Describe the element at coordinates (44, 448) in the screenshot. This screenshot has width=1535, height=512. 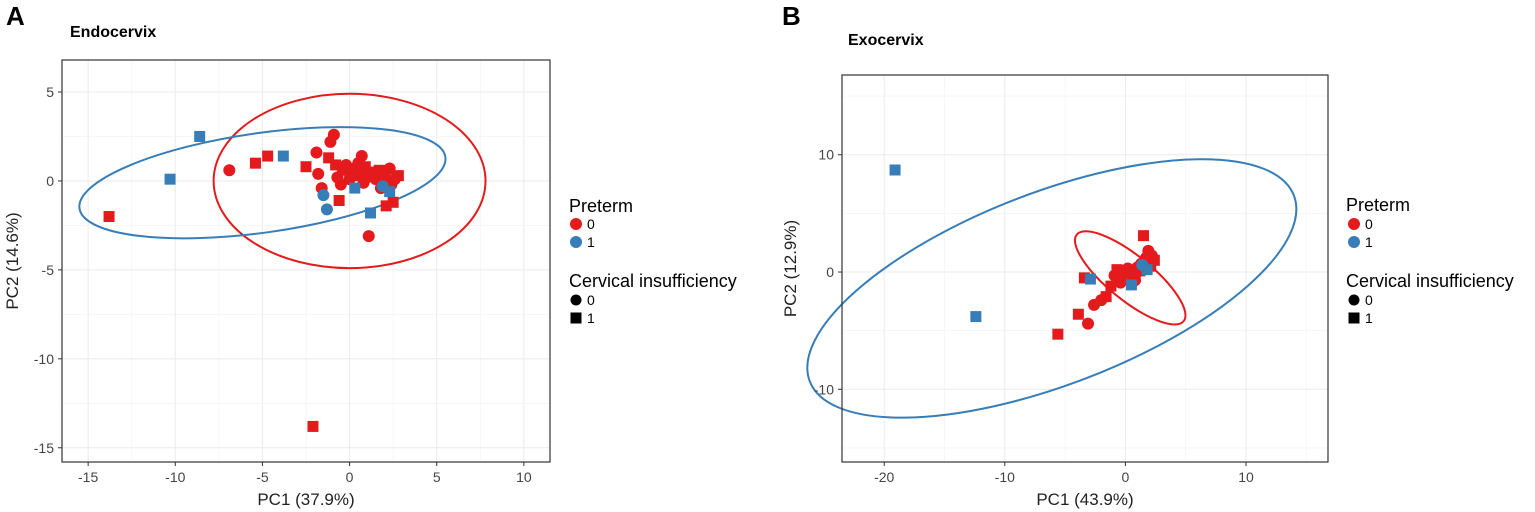
I see `y-tick-label: -15` at that location.